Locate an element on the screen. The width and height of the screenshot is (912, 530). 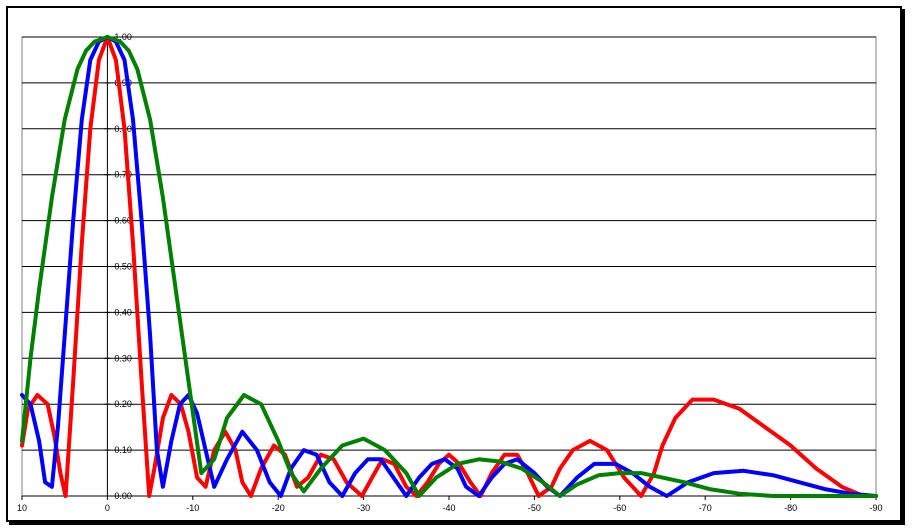
y-tick-label: 0.20 is located at coordinates (123, 404).